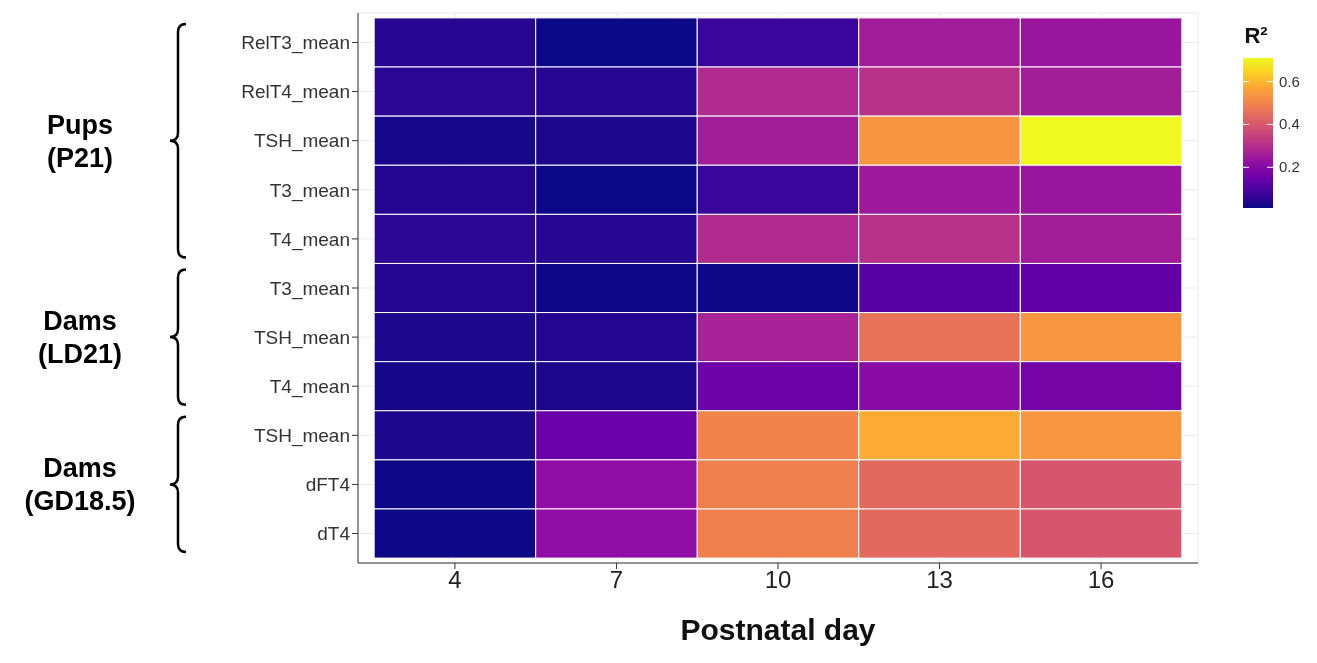  Describe the element at coordinates (455, 580) in the screenshot. I see `x-tick-label: 4` at that location.